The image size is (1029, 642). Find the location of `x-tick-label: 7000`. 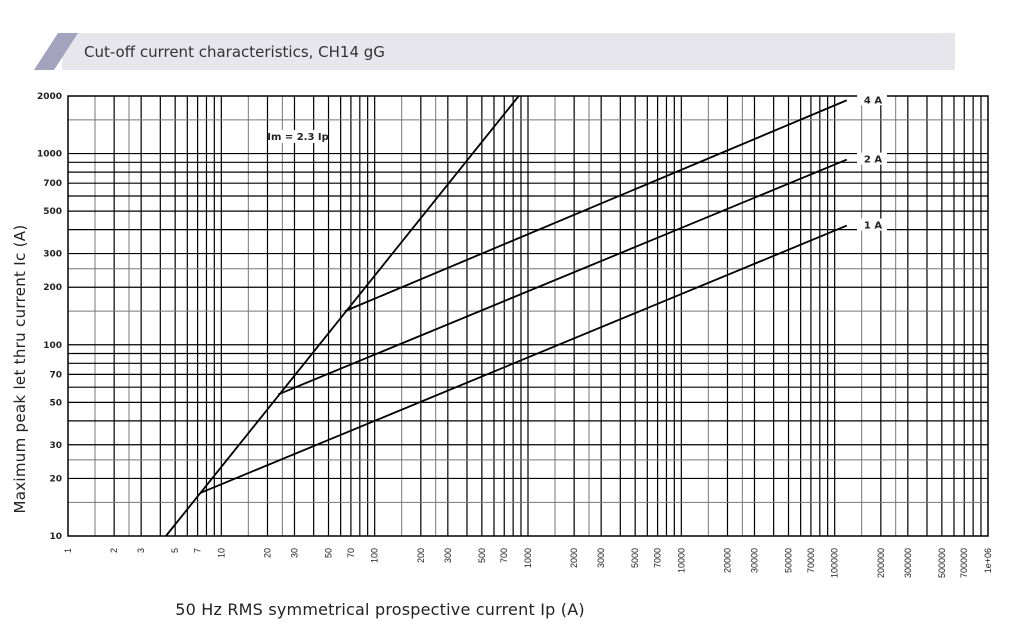

x-tick-label: 7000 is located at coordinates (658, 558).